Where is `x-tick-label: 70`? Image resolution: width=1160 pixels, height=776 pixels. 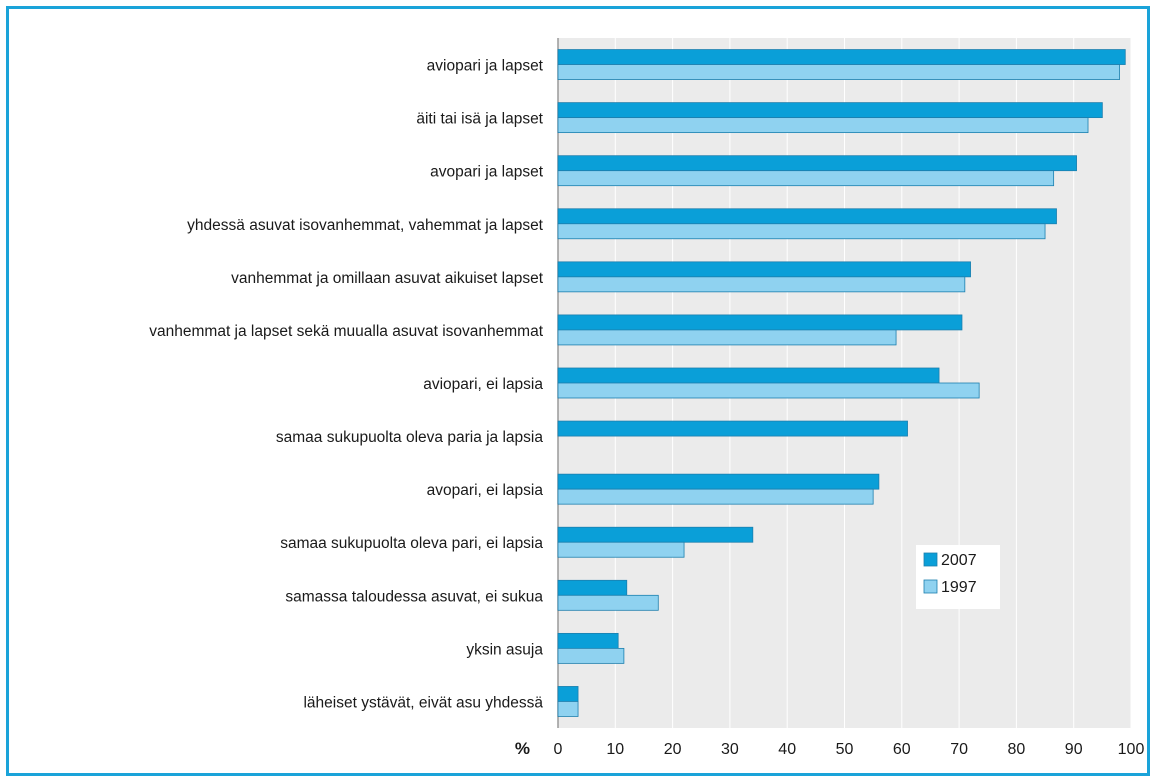 x-tick-label: 70 is located at coordinates (959, 749).